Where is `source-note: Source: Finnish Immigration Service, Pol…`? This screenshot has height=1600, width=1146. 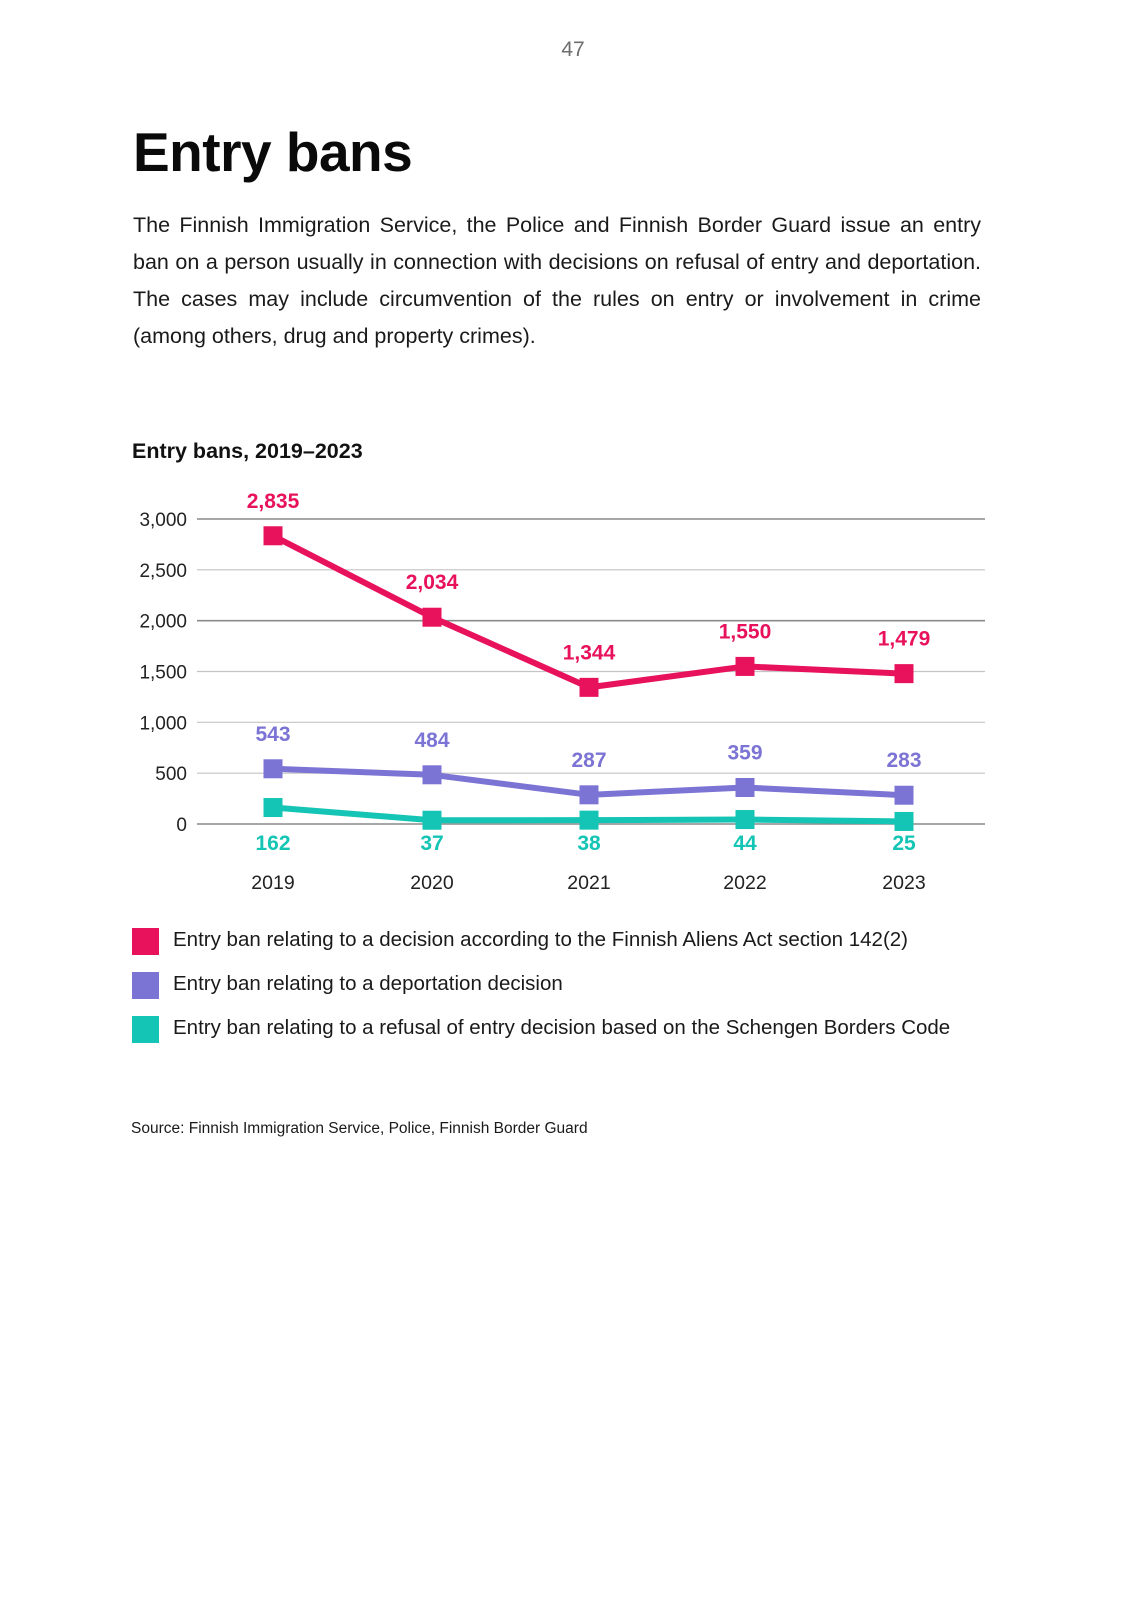 source-note: Source: Finnish Immigration Service, Pol… is located at coordinates (359, 1128).